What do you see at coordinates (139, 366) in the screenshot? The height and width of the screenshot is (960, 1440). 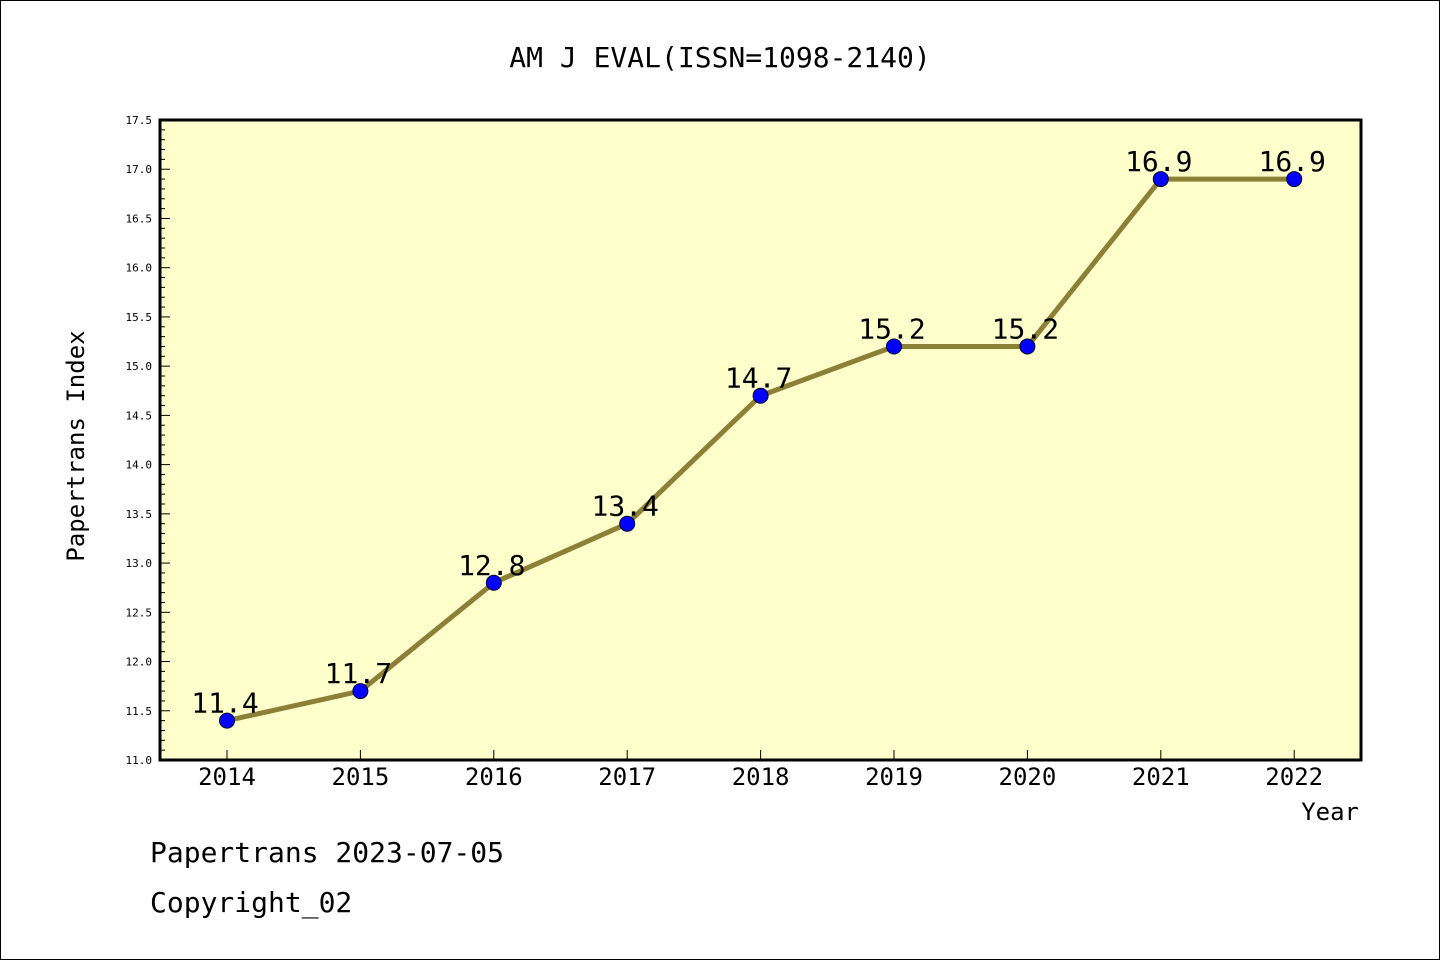 I see `y-tick-label: 15.0` at bounding box center [139, 366].